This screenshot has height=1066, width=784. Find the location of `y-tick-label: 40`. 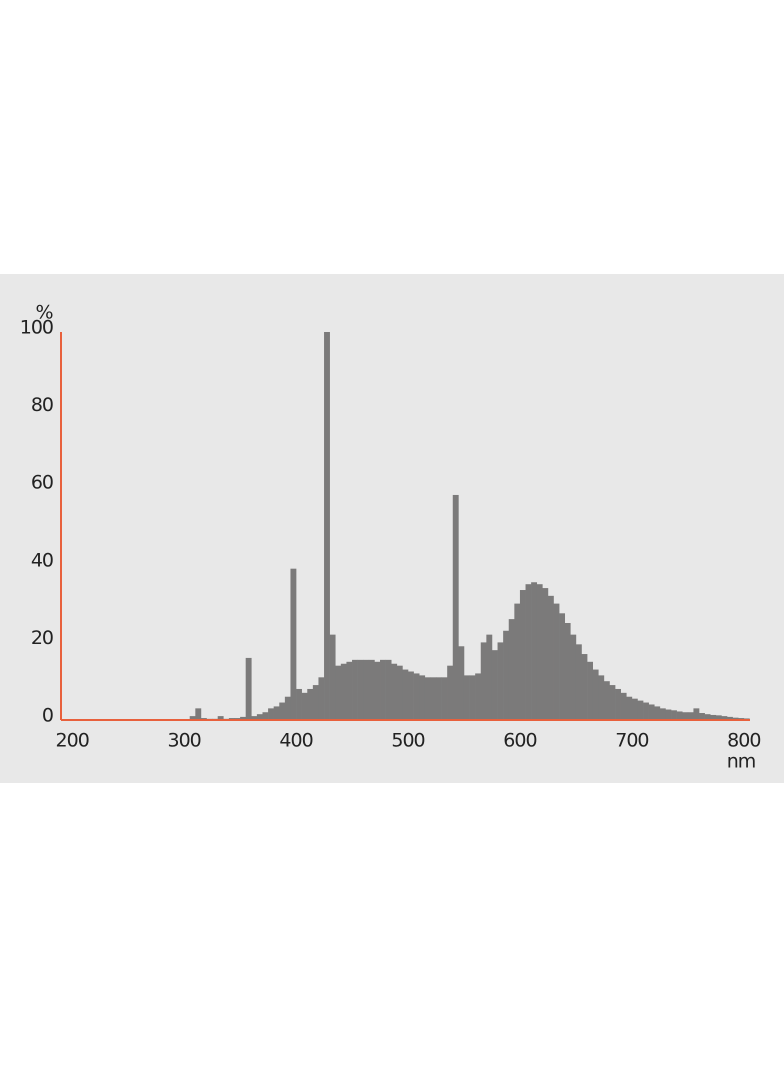

y-tick-label: 40 is located at coordinates (42, 560).